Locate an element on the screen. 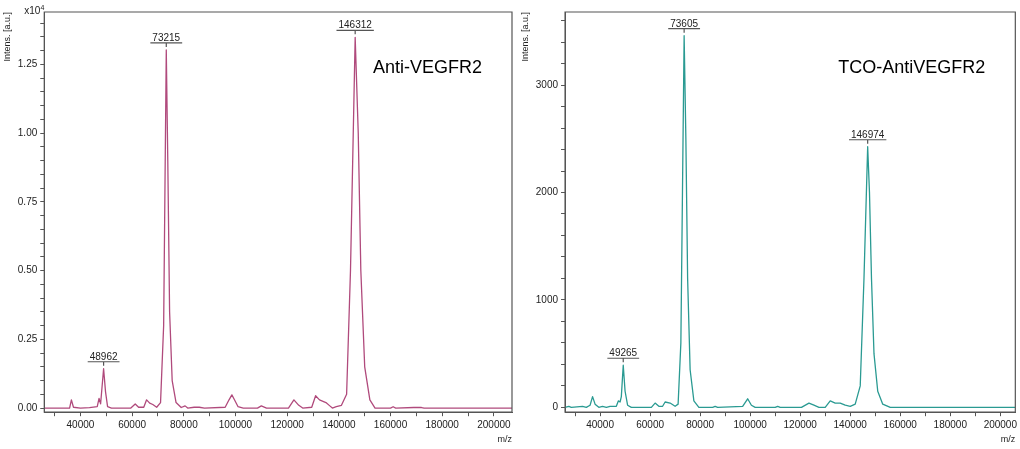 The image size is (1020, 449). annotation: 73215 is located at coordinates (166, 37).